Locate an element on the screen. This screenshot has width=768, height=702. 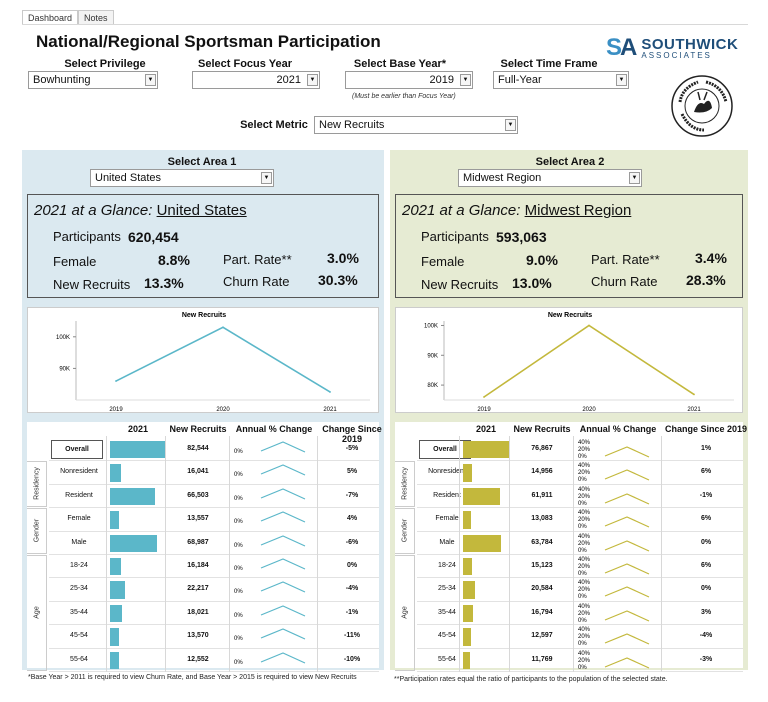
table-header-year: 2021 is located at coordinates (138, 429).